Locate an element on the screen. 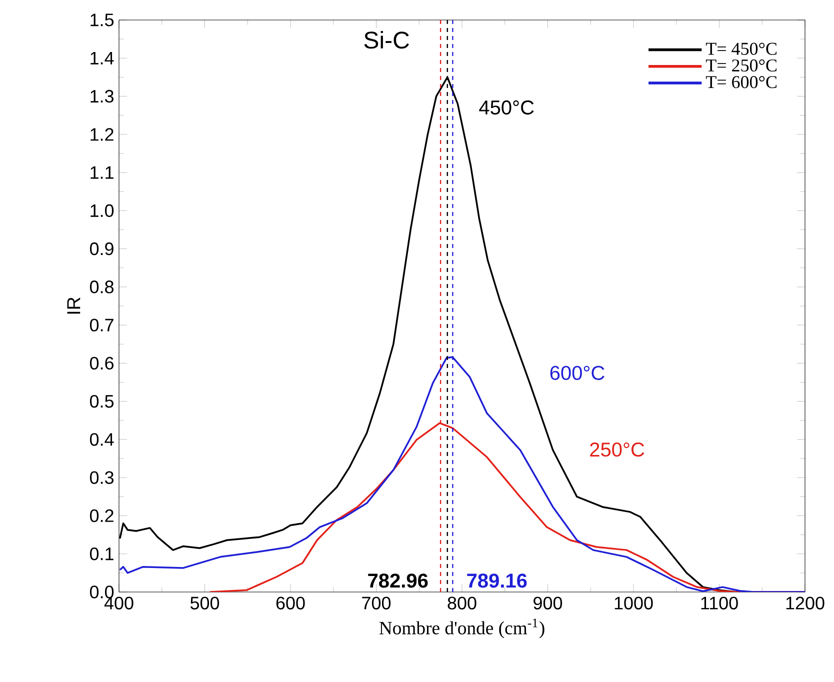  x-tick-label: 900 is located at coordinates (548, 603).